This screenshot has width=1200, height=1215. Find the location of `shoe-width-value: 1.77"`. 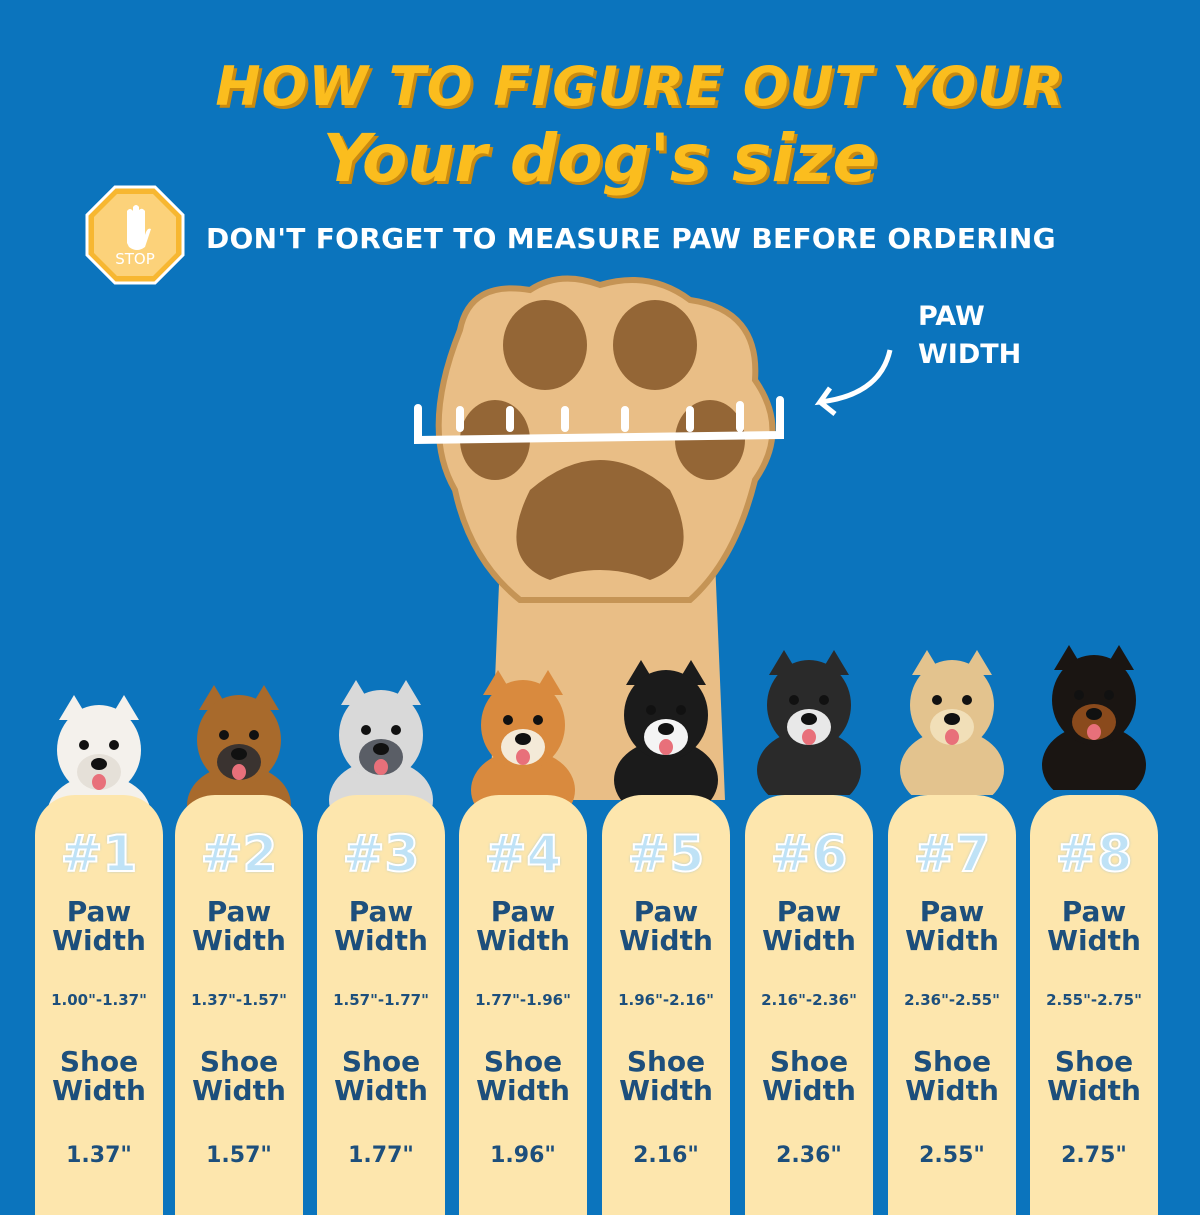

shoe-width-value: 1.77" is located at coordinates (381, 1155).